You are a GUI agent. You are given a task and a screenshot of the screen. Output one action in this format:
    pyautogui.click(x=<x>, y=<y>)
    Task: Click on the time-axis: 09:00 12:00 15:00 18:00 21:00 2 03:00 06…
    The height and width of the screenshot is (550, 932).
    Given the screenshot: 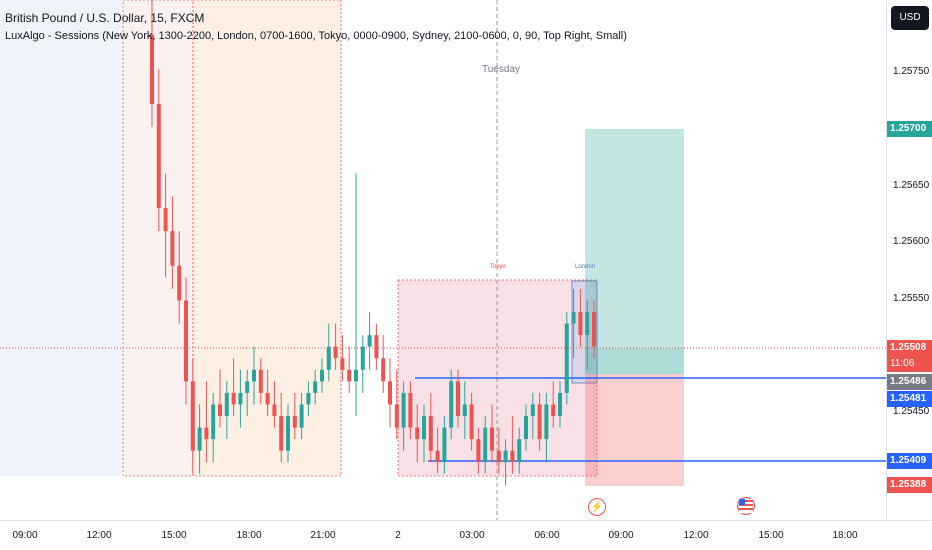 What is the action you would take?
    pyautogui.click(x=466, y=535)
    